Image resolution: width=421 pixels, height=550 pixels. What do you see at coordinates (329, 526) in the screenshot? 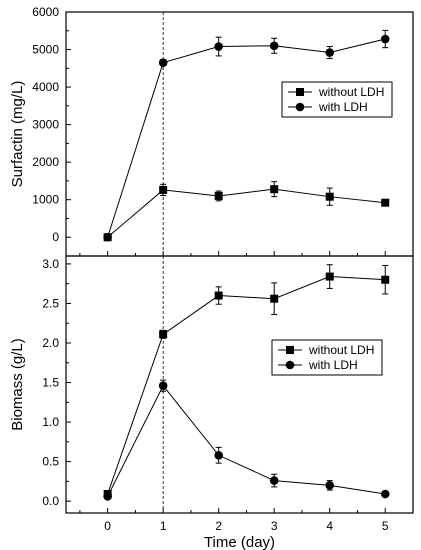
I see `x-tick-label: 4` at bounding box center [329, 526].